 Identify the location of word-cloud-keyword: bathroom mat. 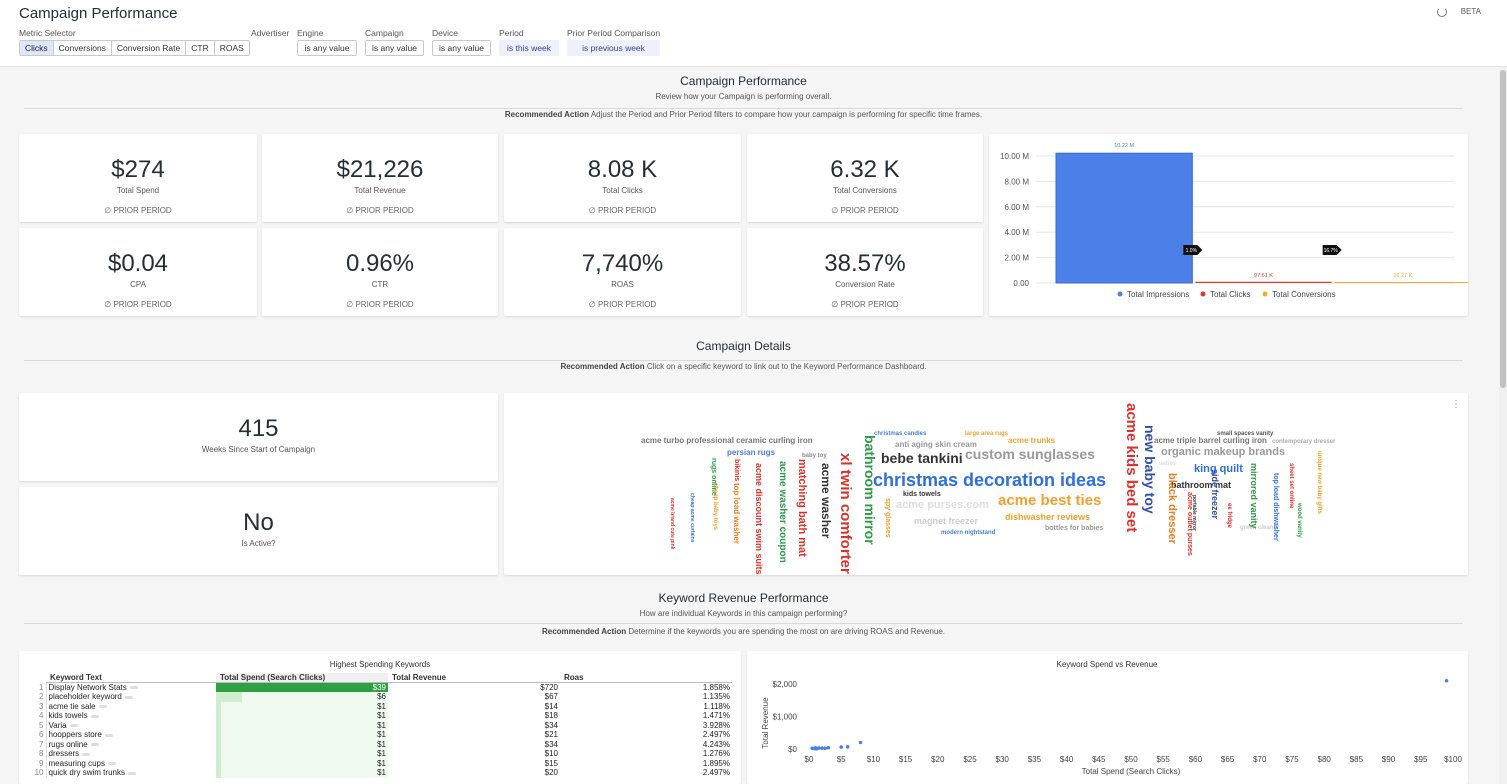
(1201, 485).